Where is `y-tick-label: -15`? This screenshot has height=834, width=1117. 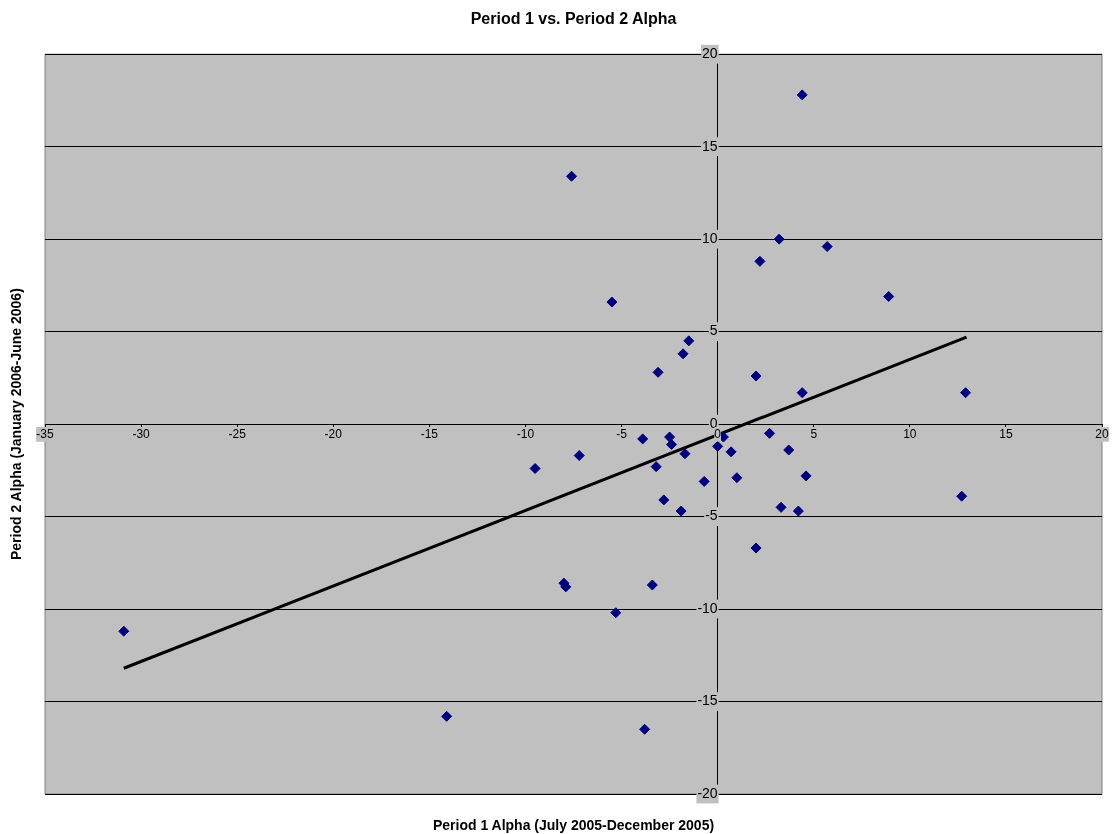 y-tick-label: -15 is located at coordinates (707, 700).